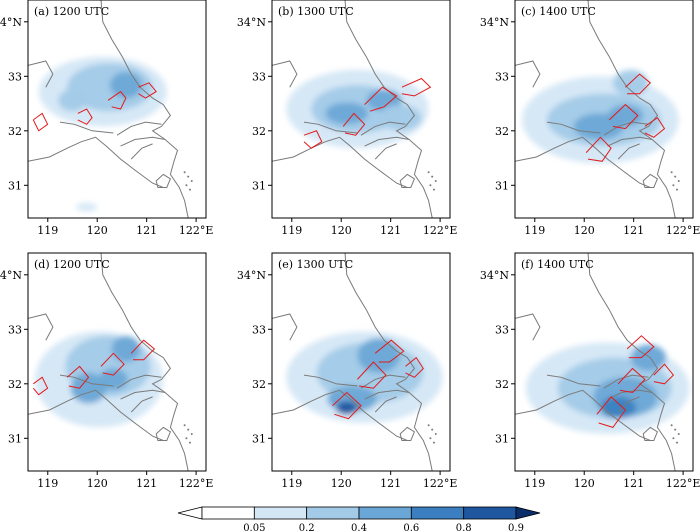 This screenshot has height=532, width=700. I want to click on colorbar-tick-label: 0.8, so click(464, 527).